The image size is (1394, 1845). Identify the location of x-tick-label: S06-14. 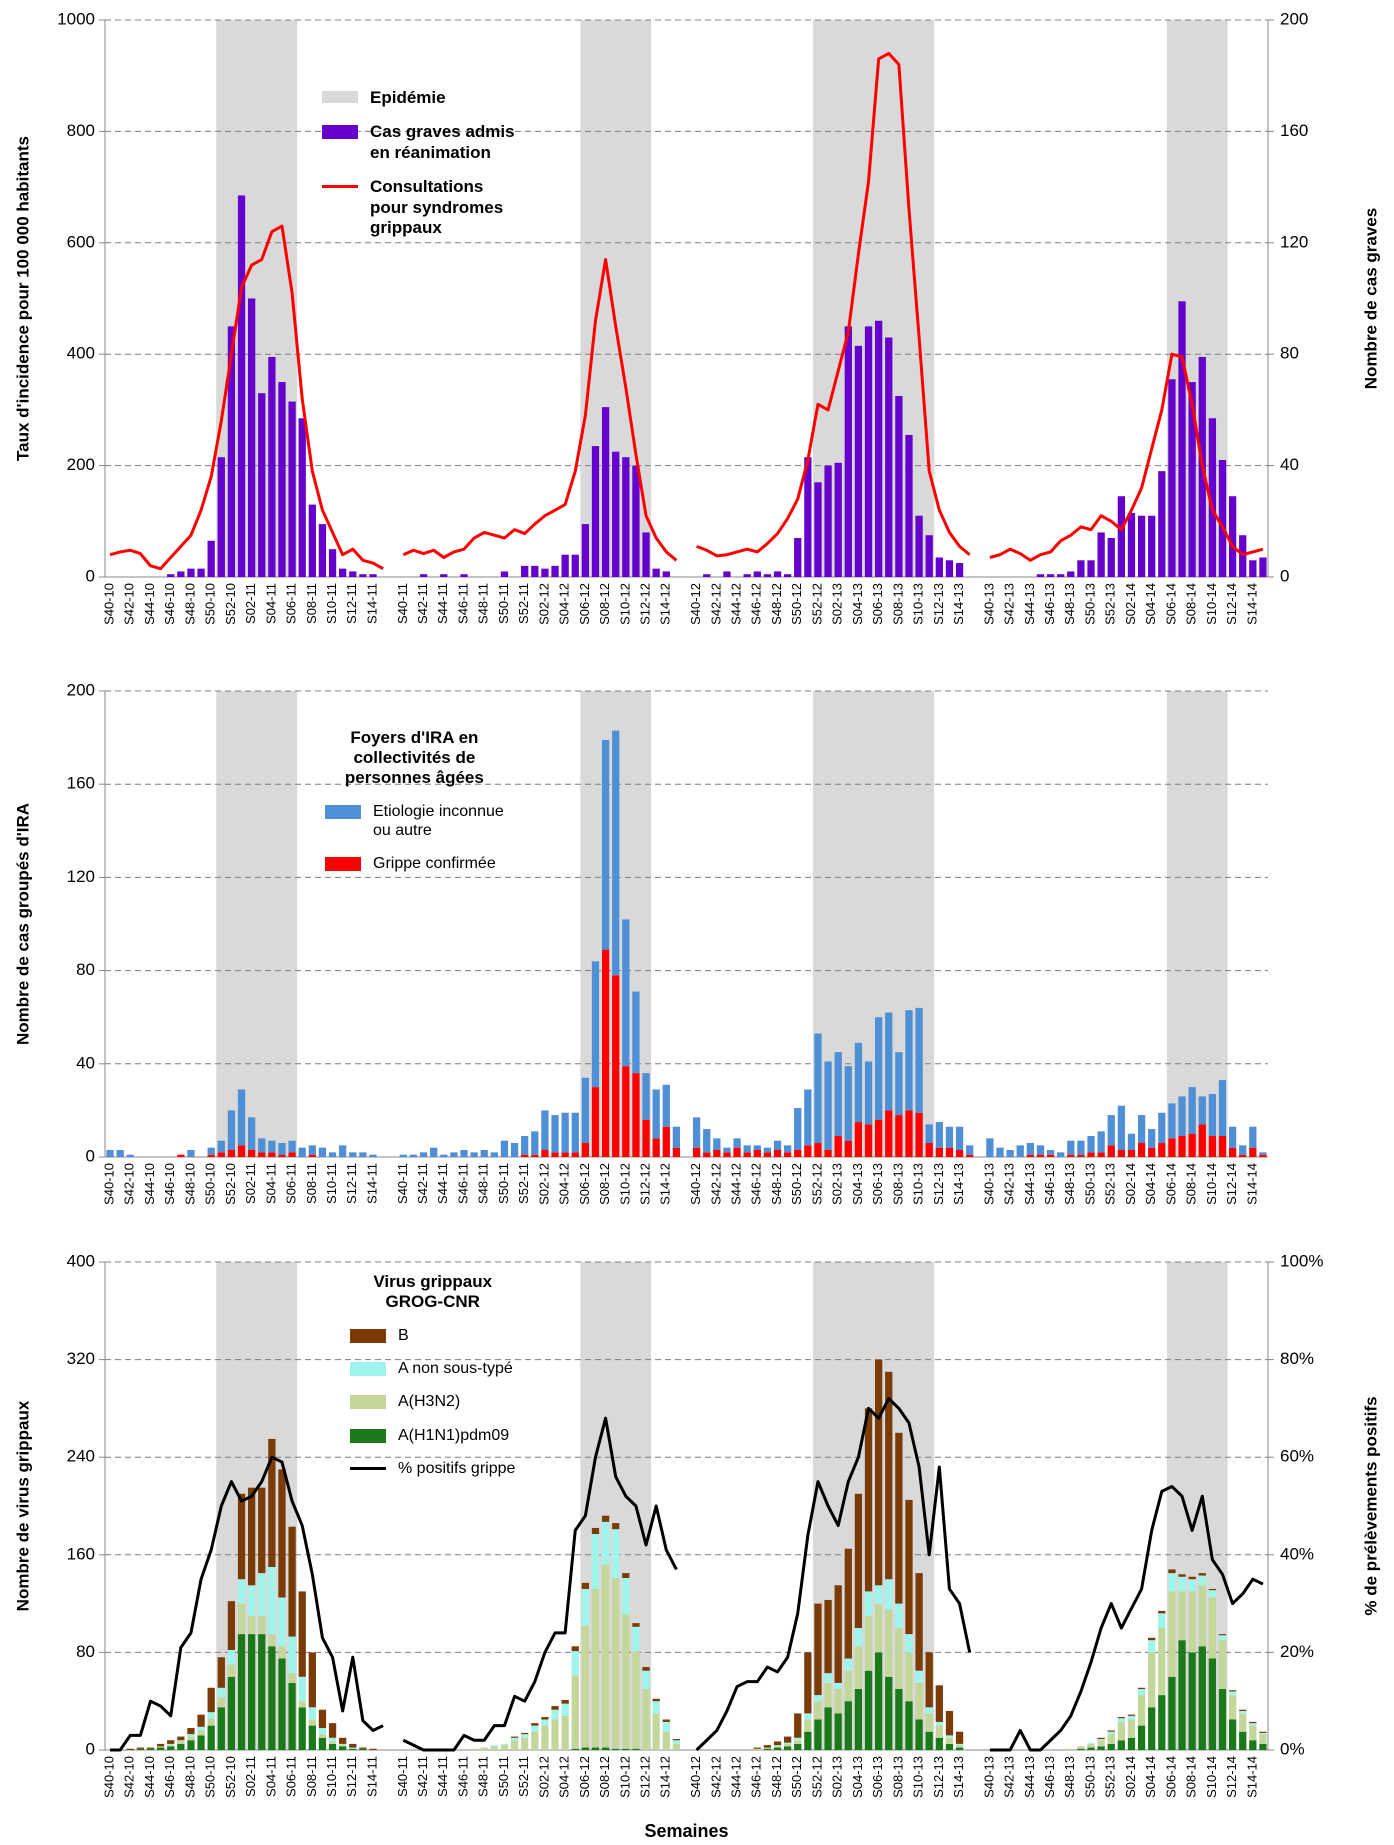
(1170, 1184).